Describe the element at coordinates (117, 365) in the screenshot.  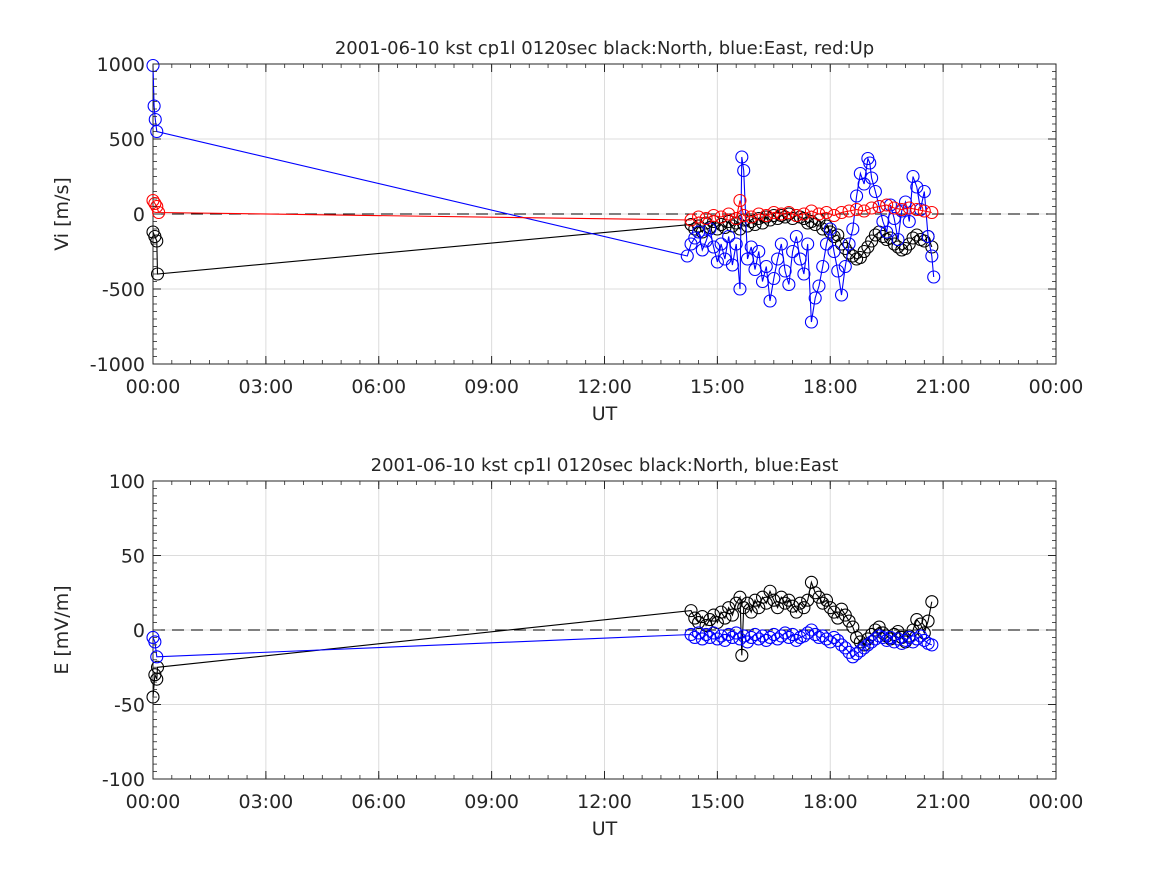
I see `y-tick-label: -1000` at that location.